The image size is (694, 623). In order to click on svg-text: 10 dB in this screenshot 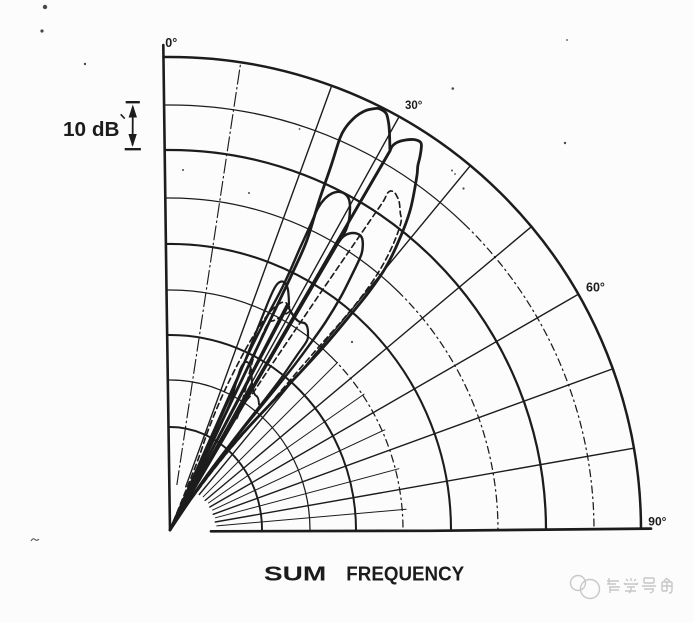, I will do `click(91, 130)`.